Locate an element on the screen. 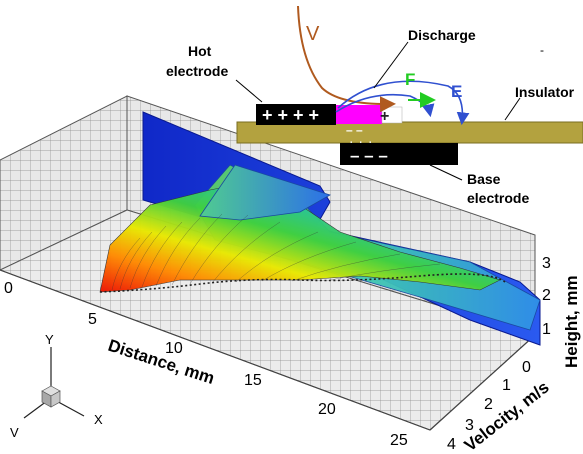 The height and width of the screenshot is (454, 583). base-electrode-charges: – – – is located at coordinates (369, 155).